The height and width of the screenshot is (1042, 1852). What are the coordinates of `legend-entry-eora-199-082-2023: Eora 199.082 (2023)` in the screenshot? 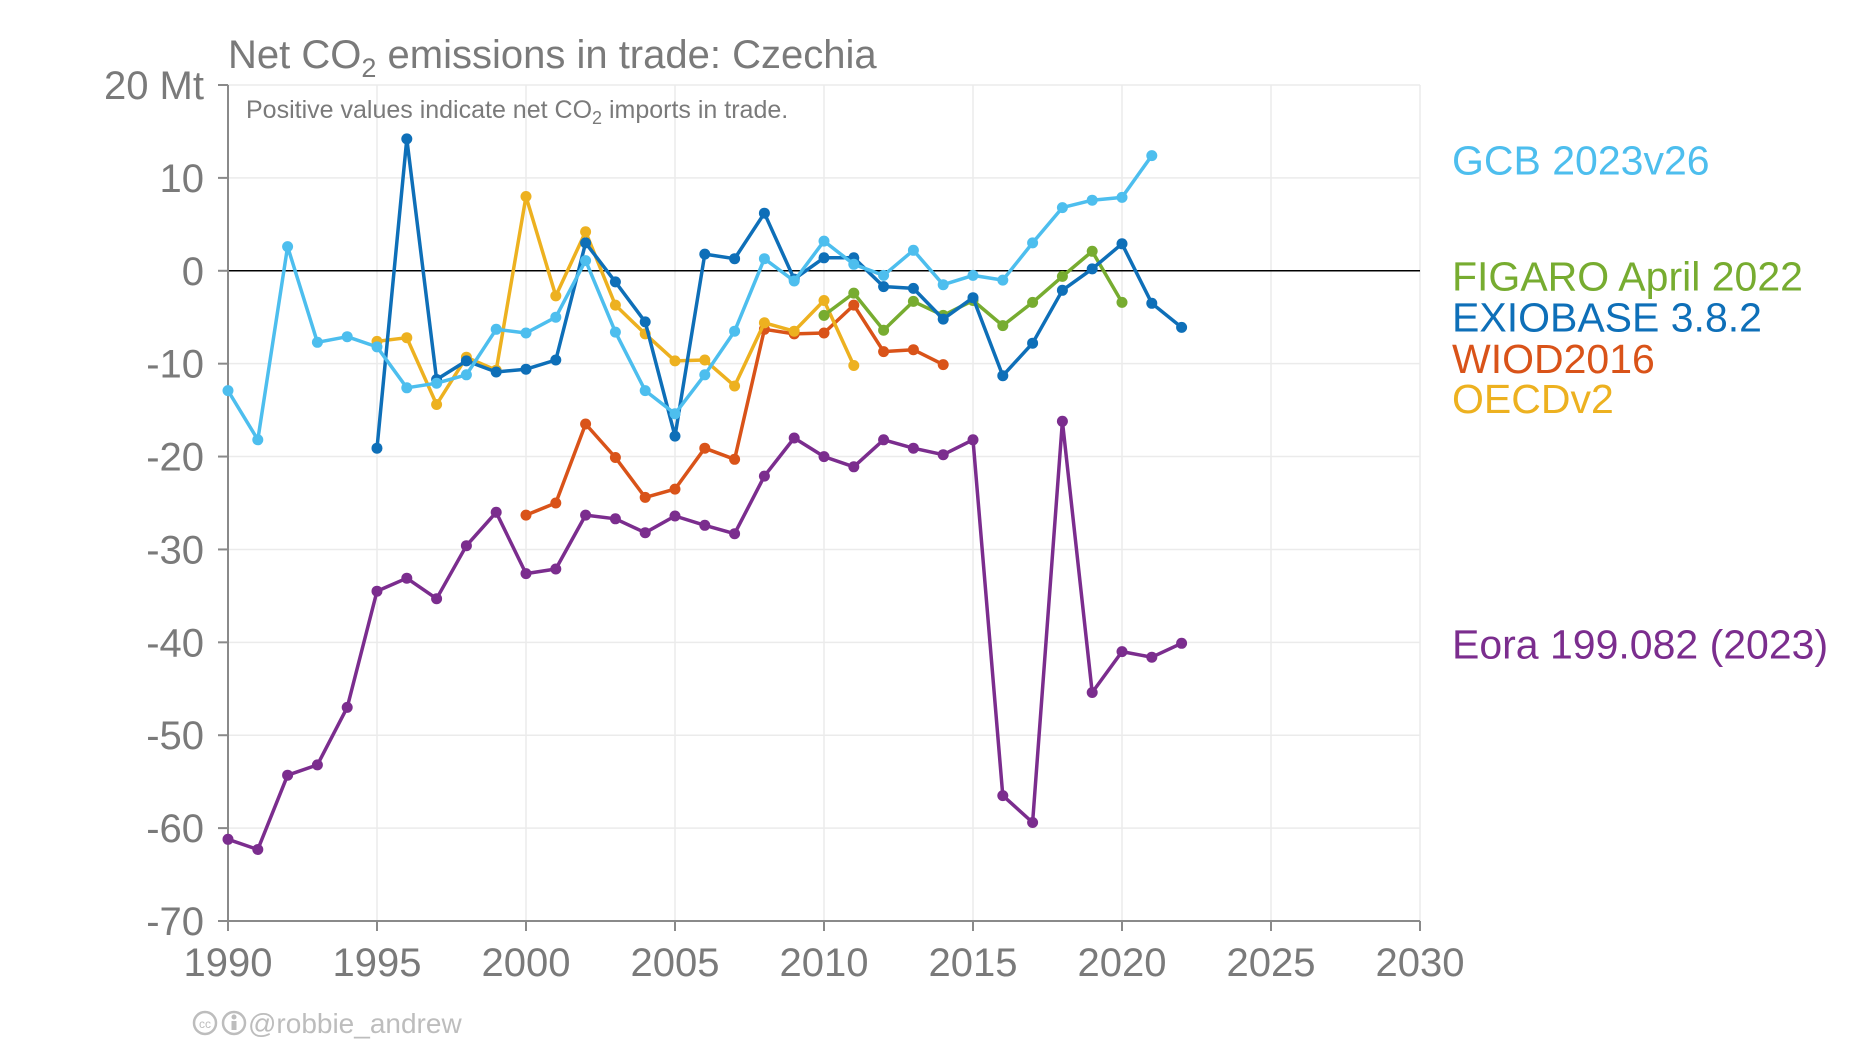 It's located at (1640, 644).